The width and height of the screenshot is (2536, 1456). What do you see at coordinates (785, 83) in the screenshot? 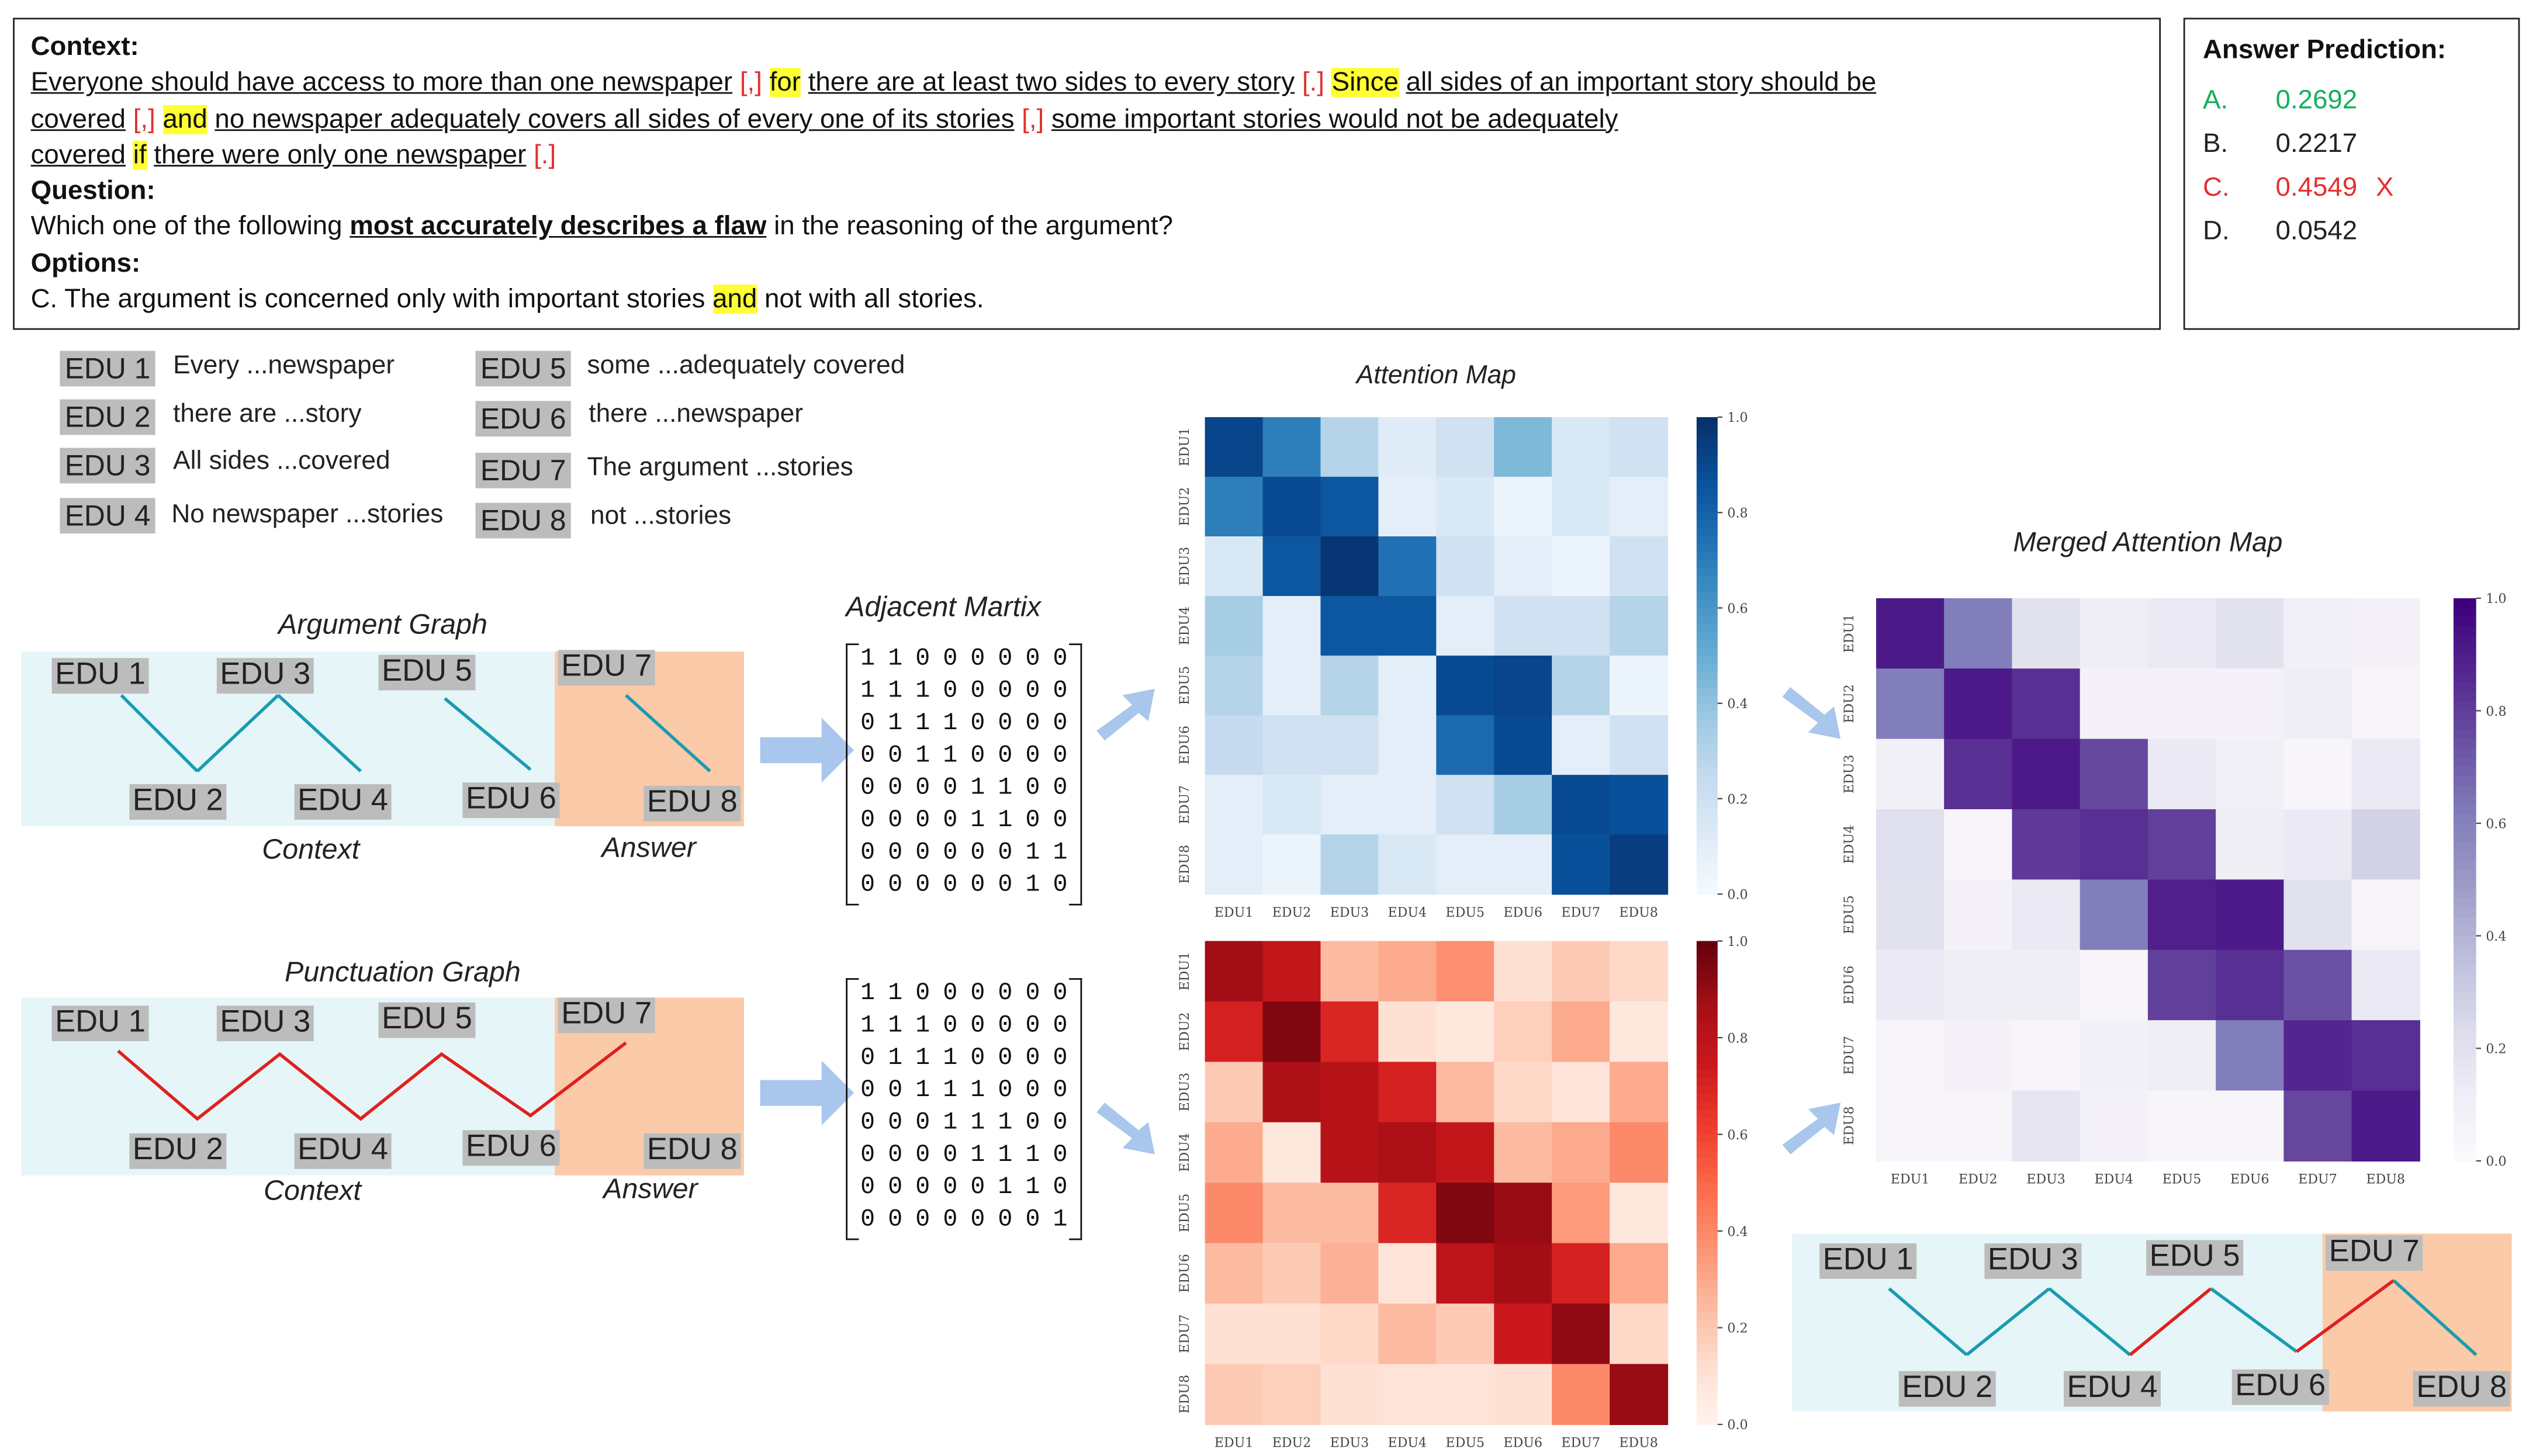
I see `context-segment: for` at bounding box center [785, 83].